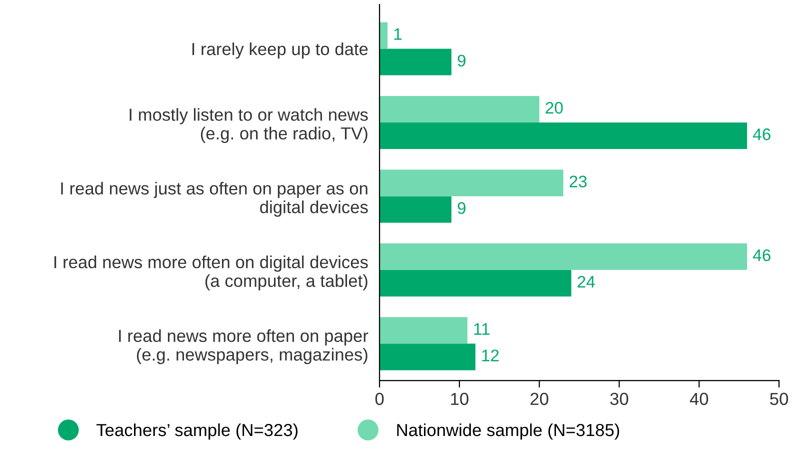 The height and width of the screenshot is (453, 799). I want to click on x-tick-label: 40, so click(699, 399).